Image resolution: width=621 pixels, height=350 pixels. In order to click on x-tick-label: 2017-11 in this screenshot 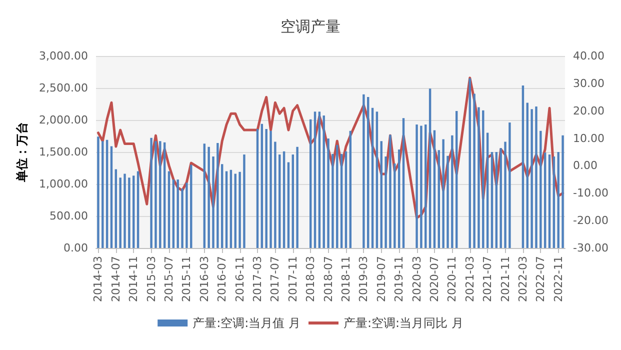, I will do `click(293, 279)`.